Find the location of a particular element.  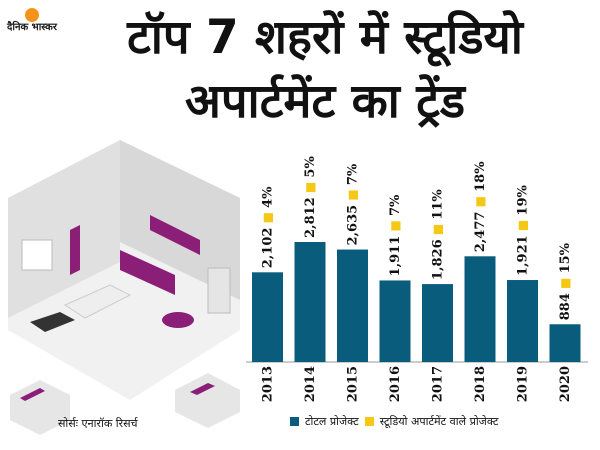

dining-table is located at coordinates (178, 320).